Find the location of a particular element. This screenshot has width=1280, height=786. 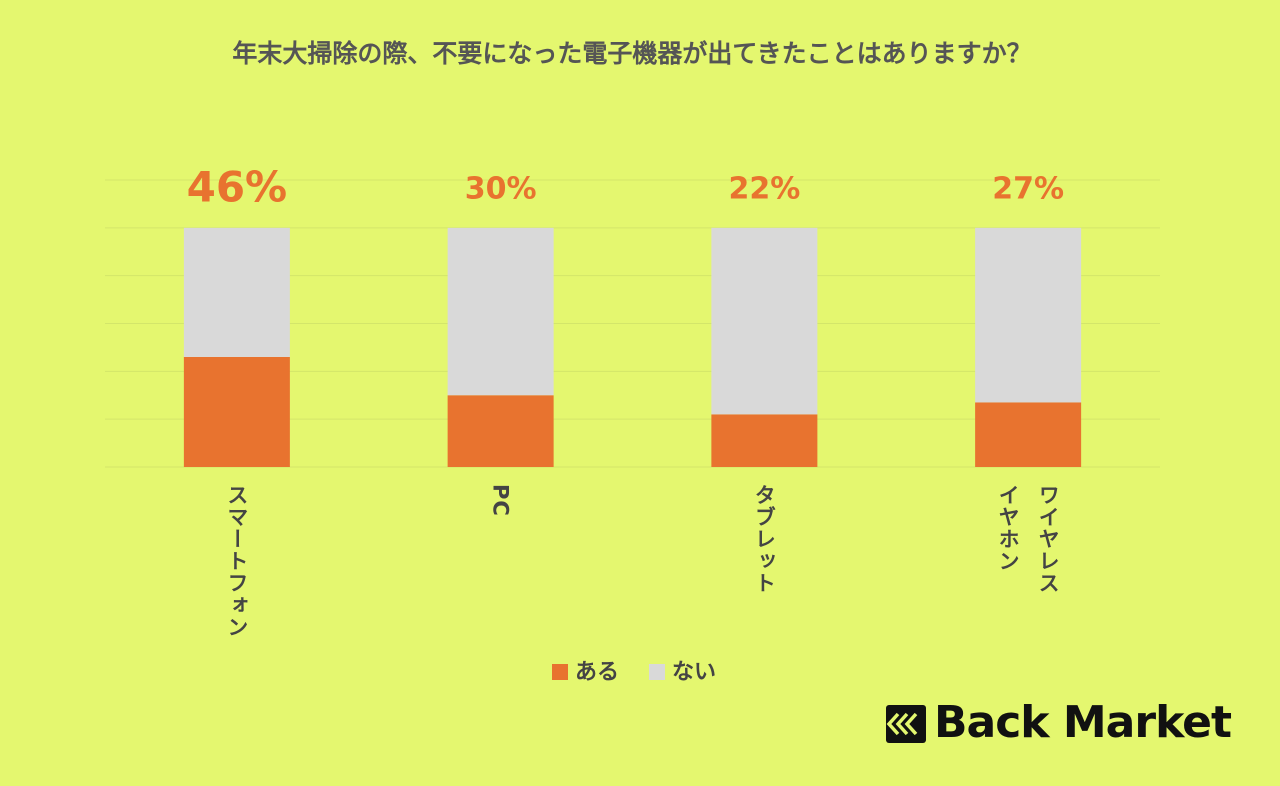

logo-chevrons is located at coordinates (902, 724).